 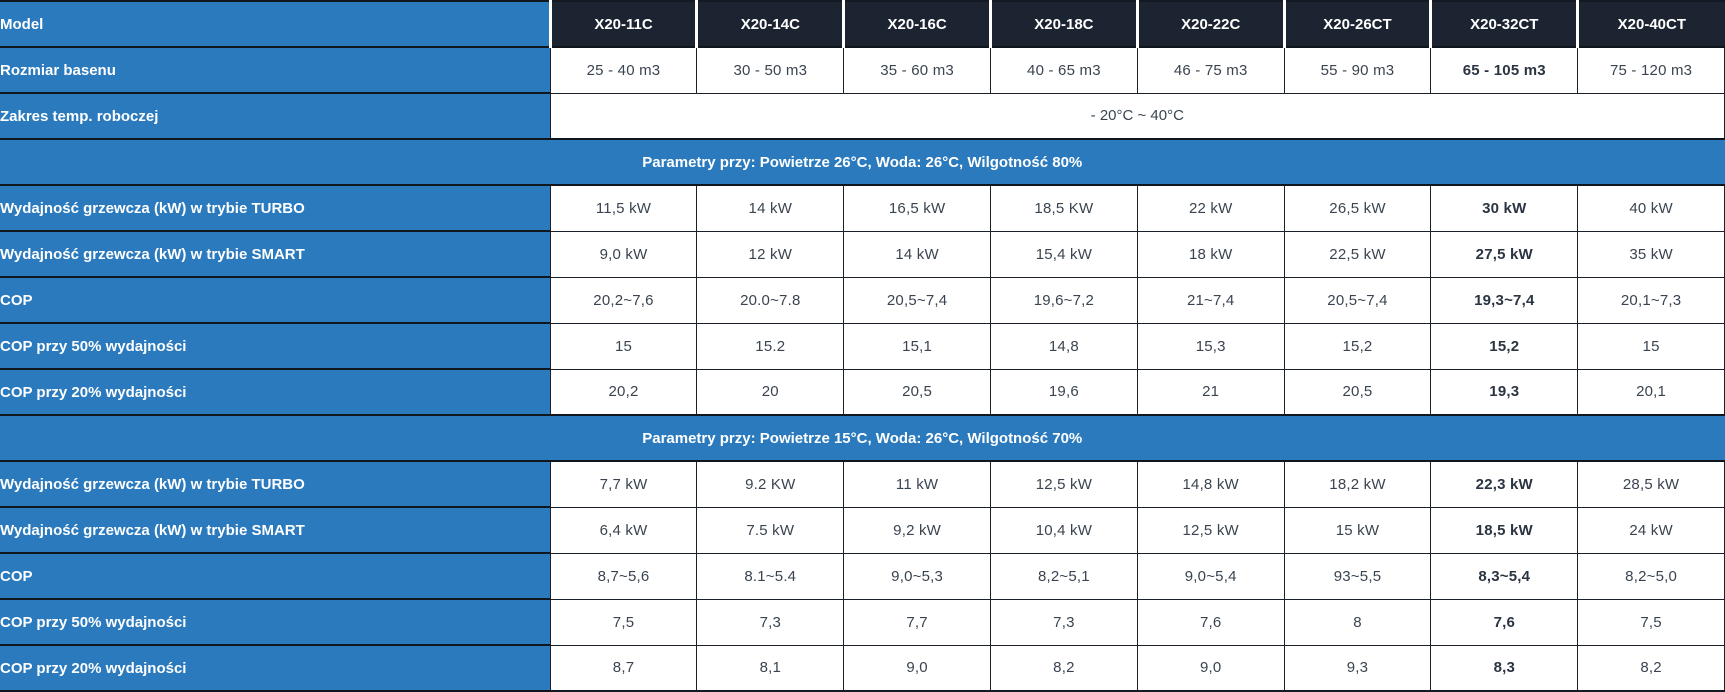 What do you see at coordinates (1063, 24) in the screenshot?
I see `model-name: X20-18C` at bounding box center [1063, 24].